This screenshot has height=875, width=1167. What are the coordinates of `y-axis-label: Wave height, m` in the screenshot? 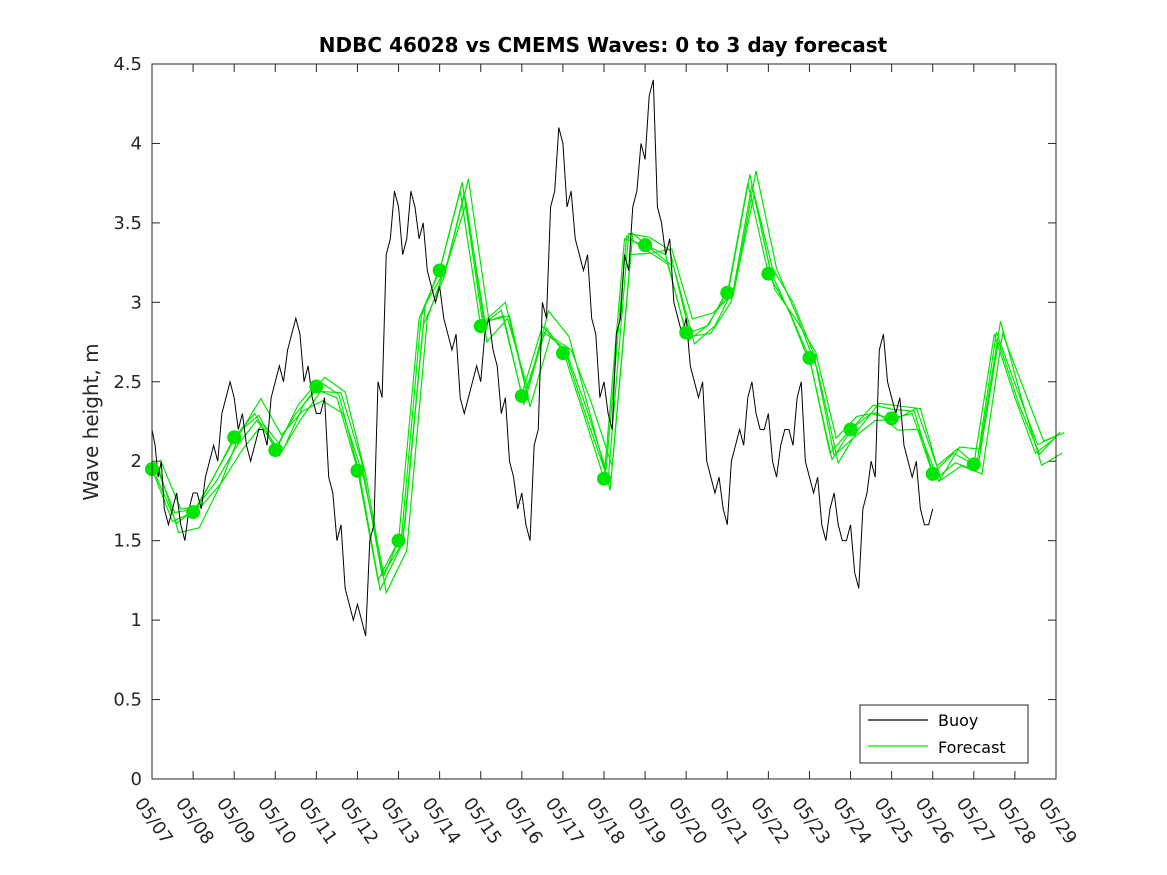 It's located at (91, 421).